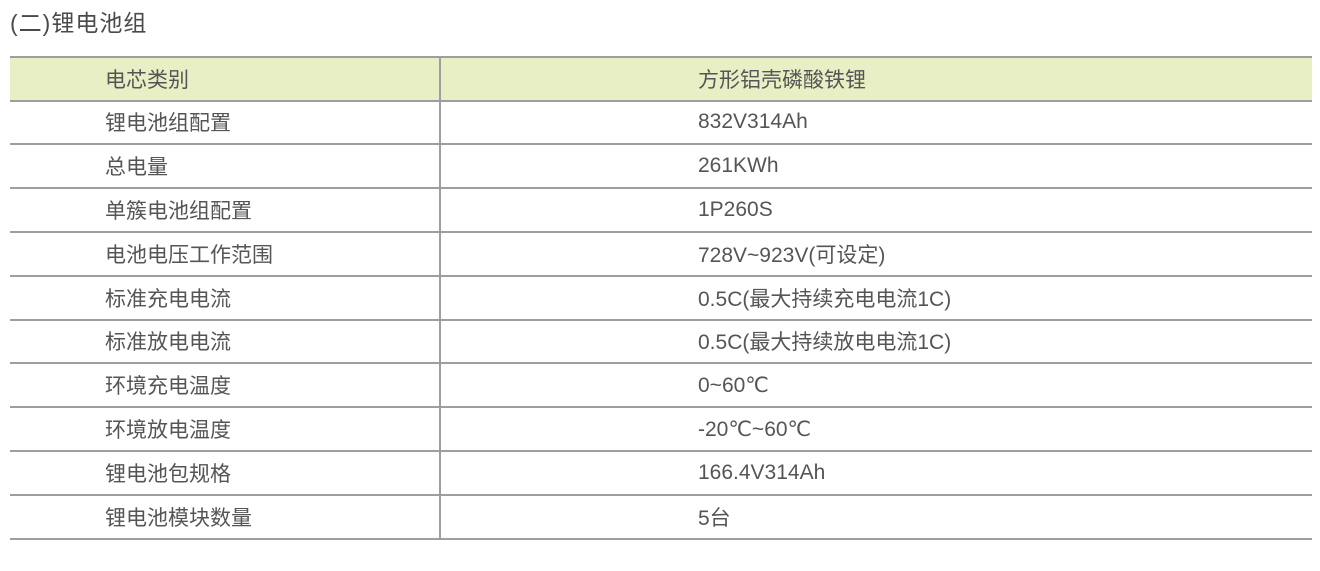 The height and width of the screenshot is (571, 1320). What do you see at coordinates (225, 341) in the screenshot?
I see `row-label: 标准放电电流` at bounding box center [225, 341].